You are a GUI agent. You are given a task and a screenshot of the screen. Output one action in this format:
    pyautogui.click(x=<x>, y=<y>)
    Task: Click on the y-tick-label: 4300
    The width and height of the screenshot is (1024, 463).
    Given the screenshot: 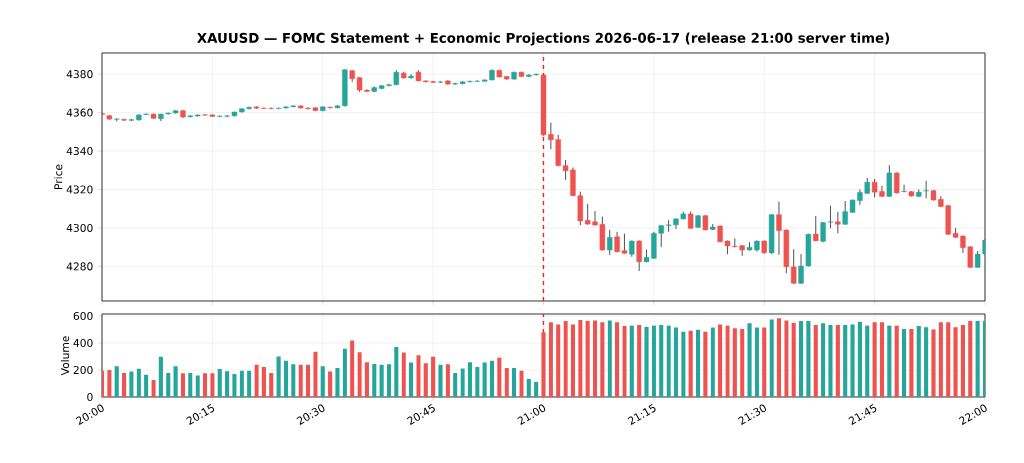 What is the action you would take?
    pyautogui.click(x=79, y=227)
    